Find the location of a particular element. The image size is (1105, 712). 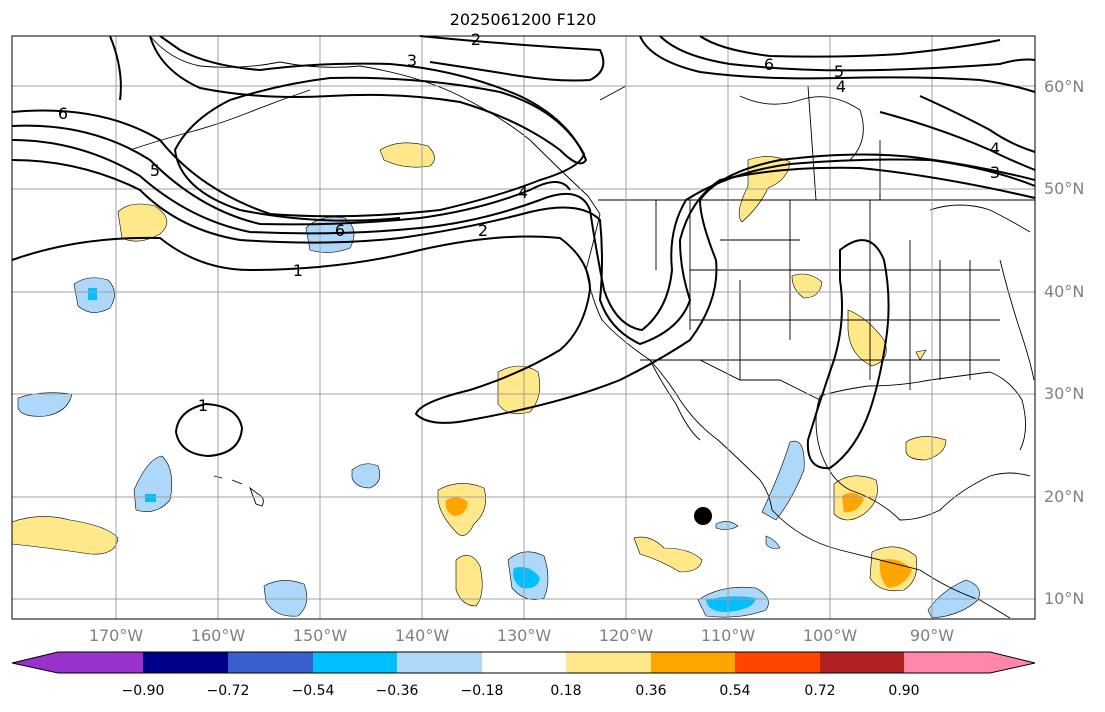

coastline-east is located at coordinates (982, 292).